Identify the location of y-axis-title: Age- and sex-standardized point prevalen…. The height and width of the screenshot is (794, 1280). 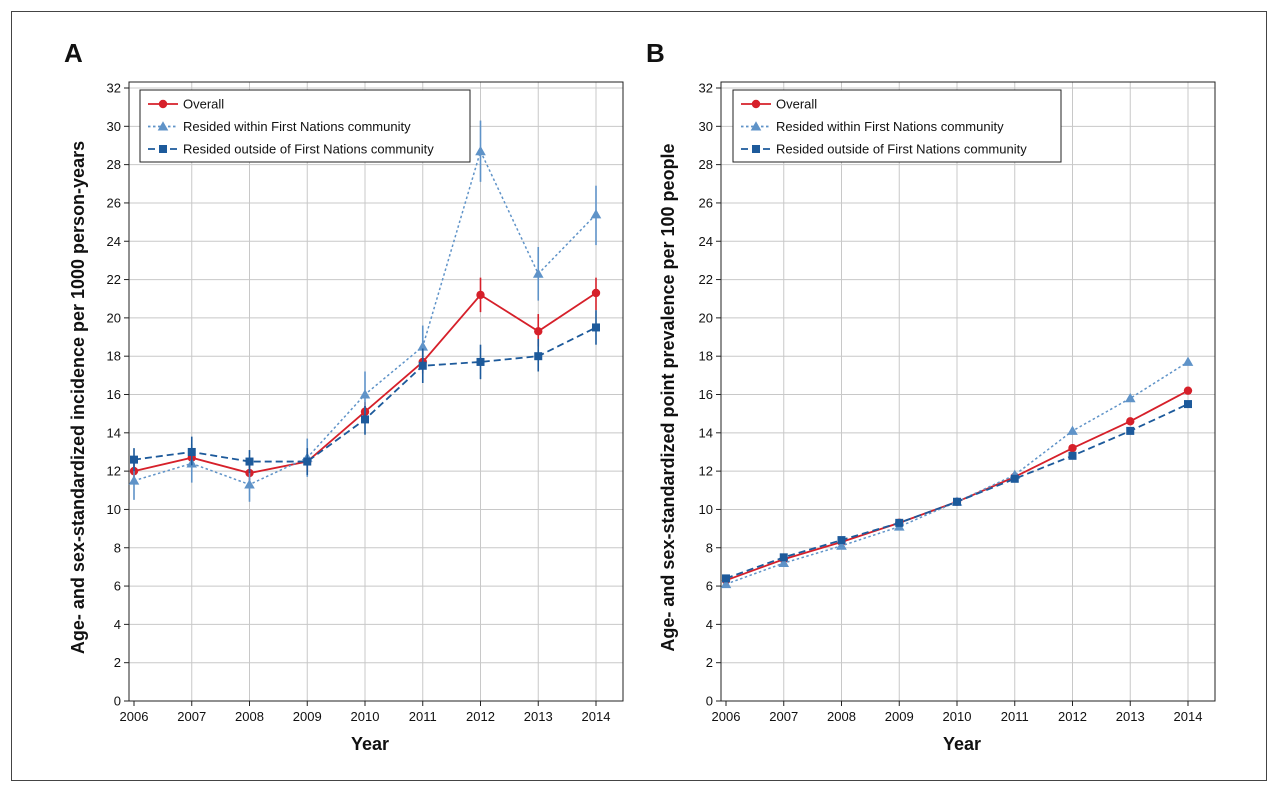
(668, 397).